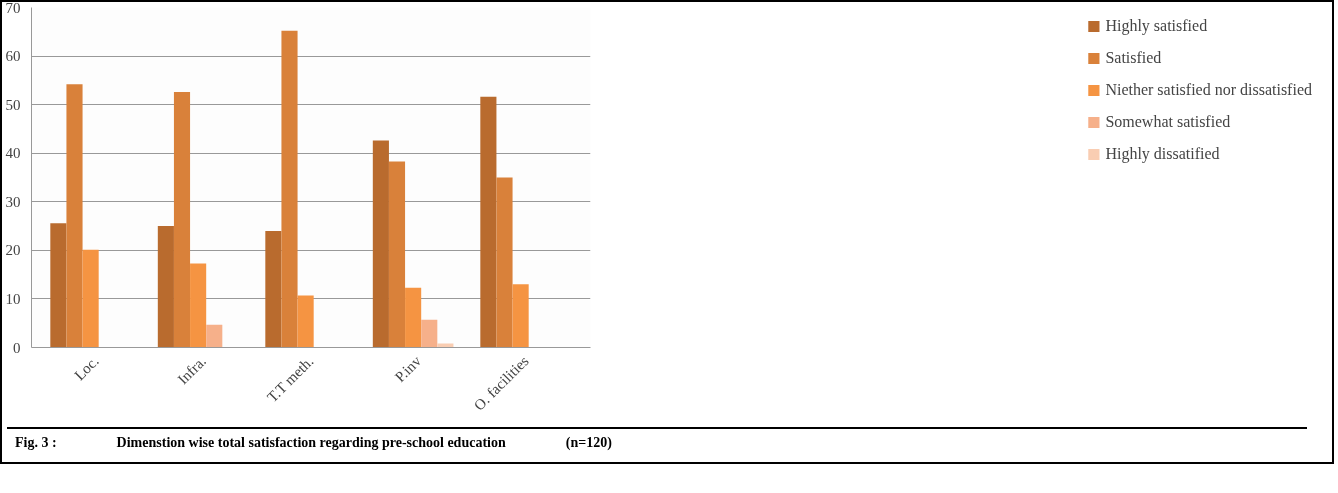 This screenshot has height=493, width=1338. I want to click on y-tick-label: 0, so click(17, 347).